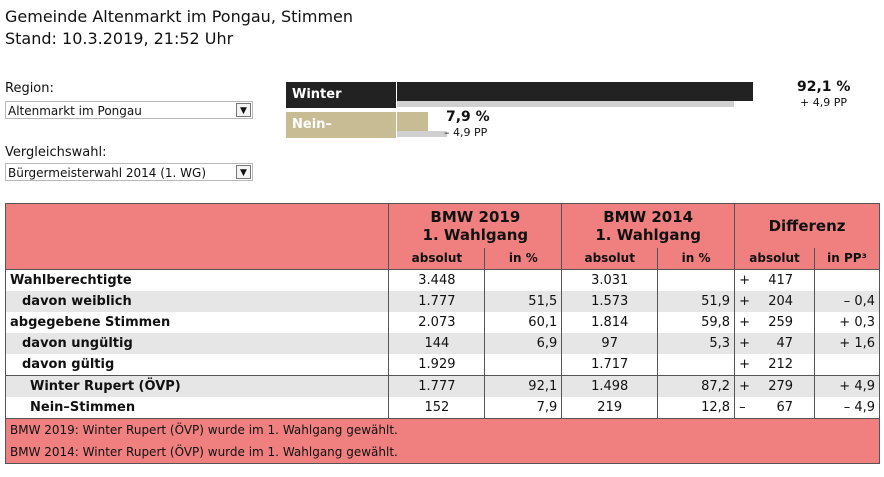 The image size is (884, 477). Describe the element at coordinates (179, 16) in the screenshot. I see `title-text: Gemeinde Altenmarkt im Pongau, Stimmen` at that location.